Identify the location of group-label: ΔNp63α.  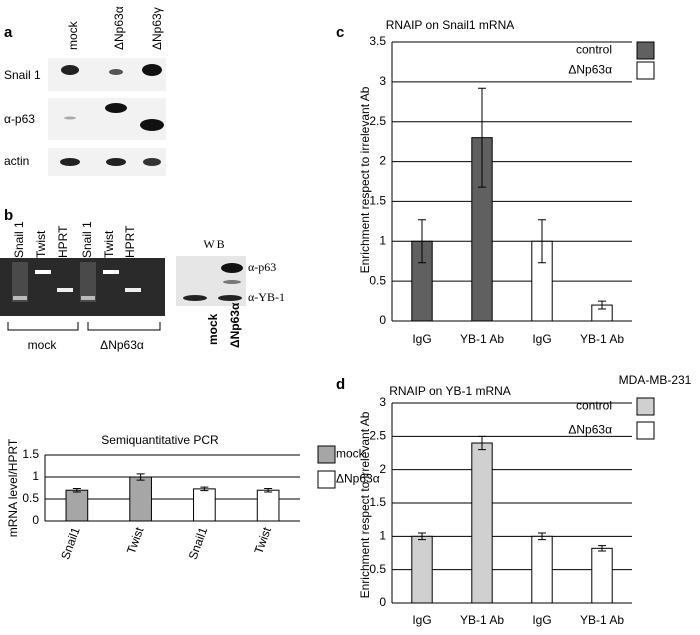
(122, 345).